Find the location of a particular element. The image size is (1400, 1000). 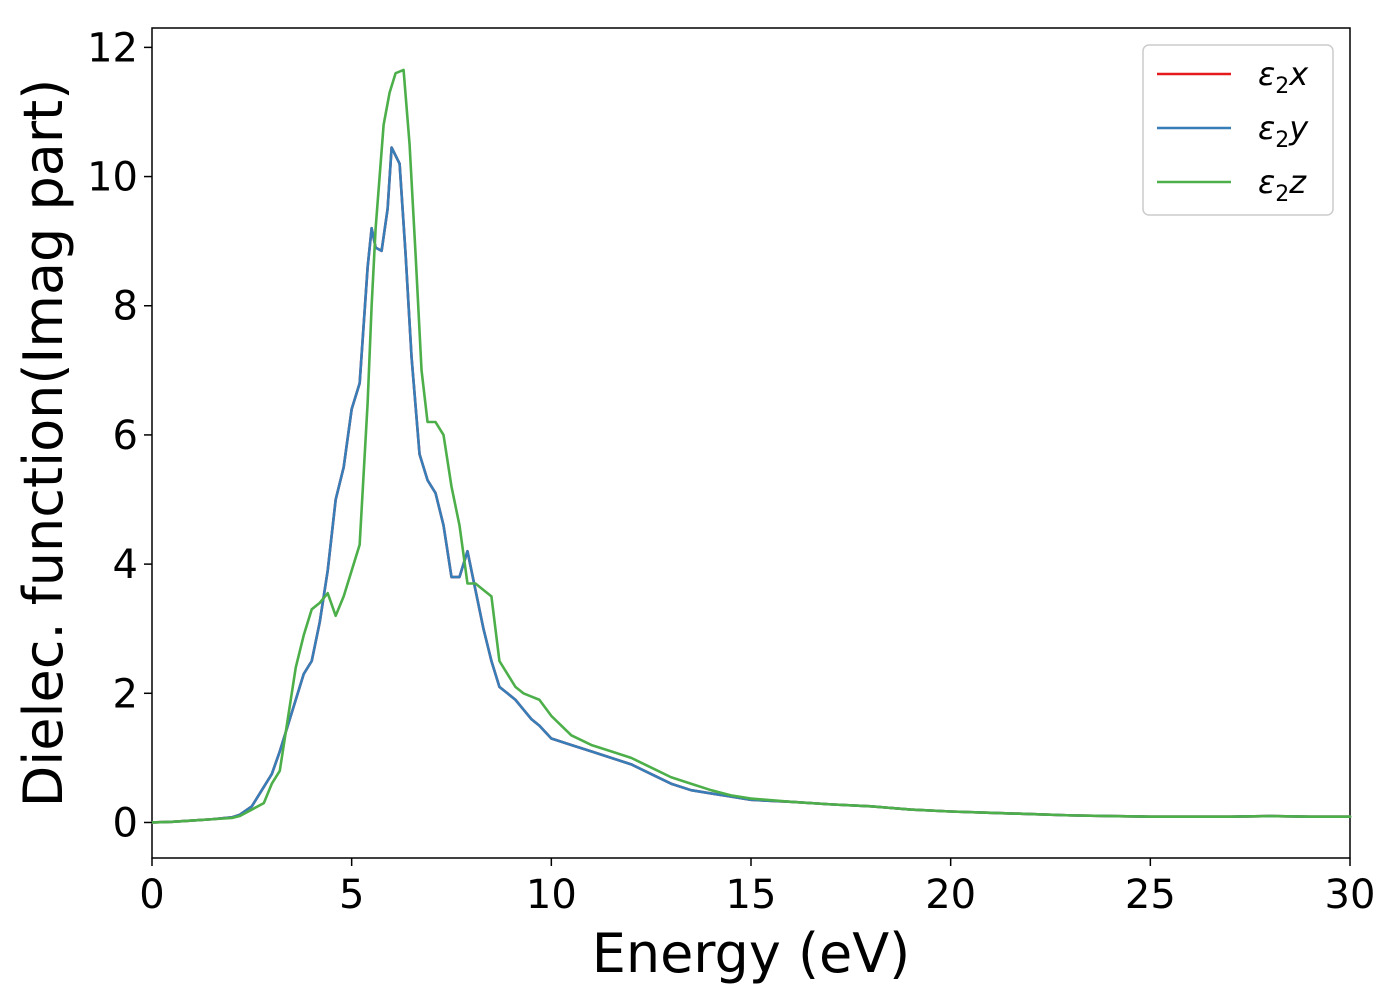

y-axis-ticks: 0 2 4 6 8 10 12 is located at coordinates (119, 435).